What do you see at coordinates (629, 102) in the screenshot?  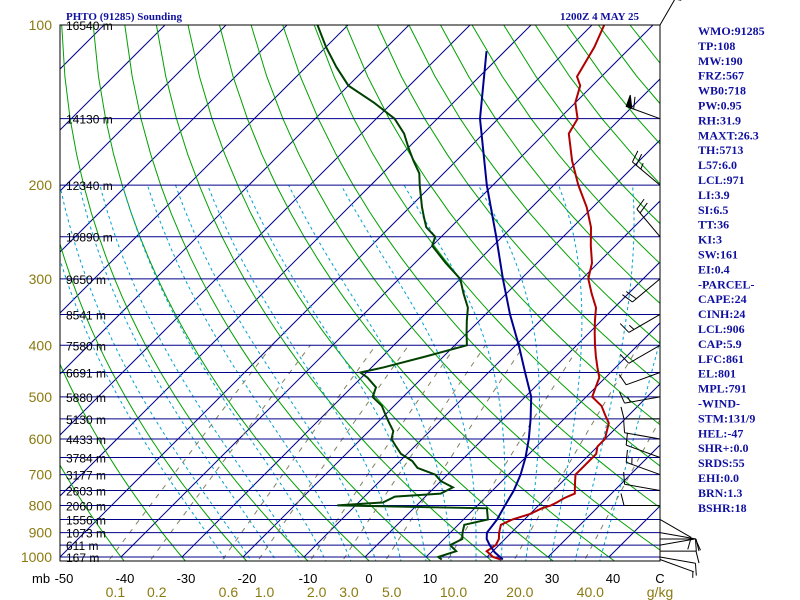 I see `wind-barb-pennant` at bounding box center [629, 102].